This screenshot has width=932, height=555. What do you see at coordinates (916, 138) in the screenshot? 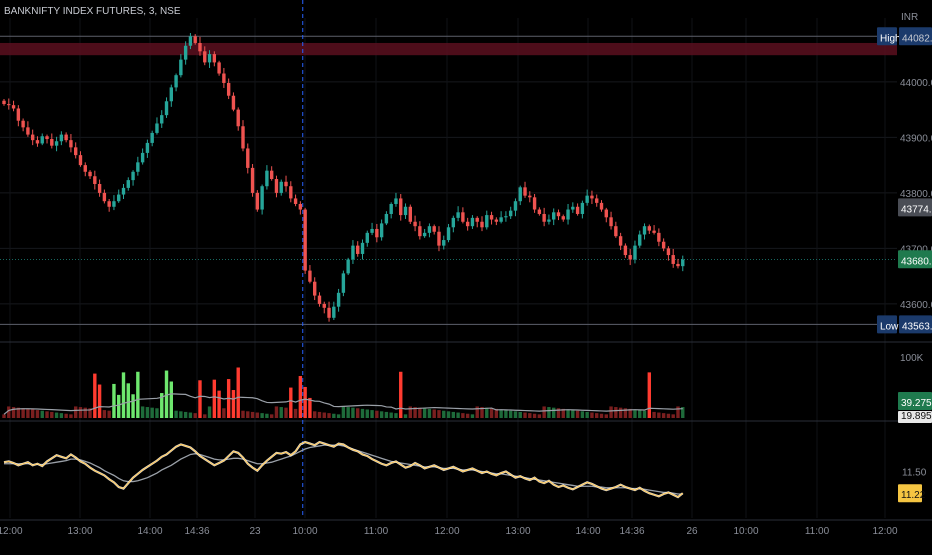
I see `price-tick-label: 43900.00` at bounding box center [916, 138].